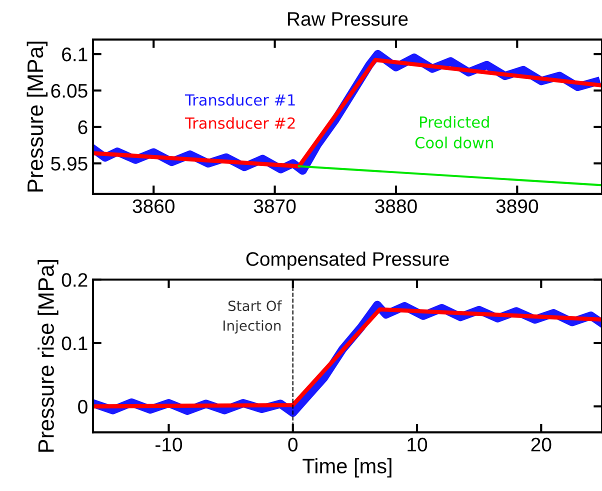 The width and height of the screenshot is (602, 491). What do you see at coordinates (83, 407) in the screenshot?
I see `y-tick-label: 0` at bounding box center [83, 407].